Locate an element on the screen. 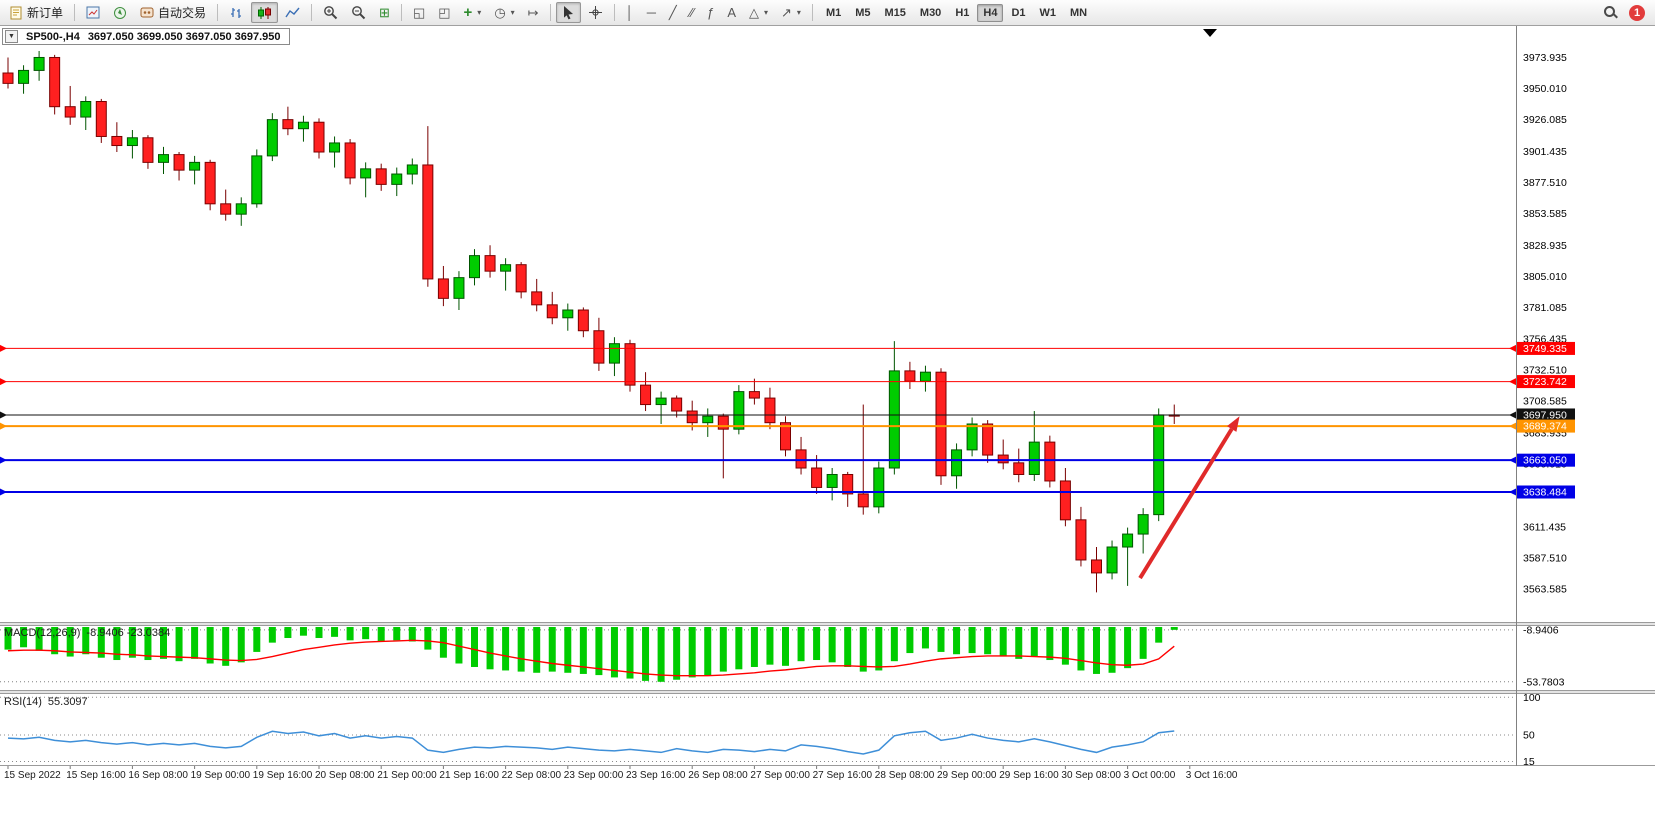 This screenshot has width=1655, height=826. timeframe-m15-button: M15 is located at coordinates (895, 12).